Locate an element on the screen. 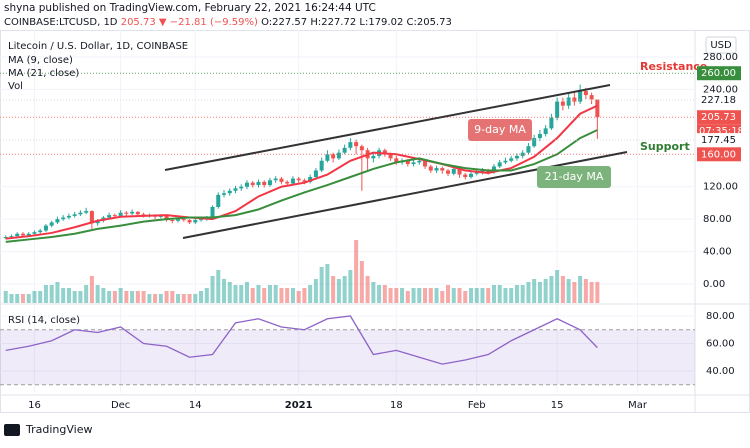  brand: TradingView is located at coordinates (58, 429).